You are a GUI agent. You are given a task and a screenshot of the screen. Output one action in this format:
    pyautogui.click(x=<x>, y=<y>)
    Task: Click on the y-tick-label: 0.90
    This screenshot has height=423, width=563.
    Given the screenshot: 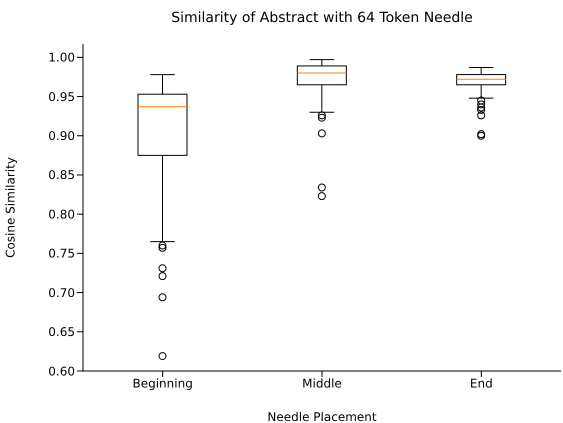 What is the action you would take?
    pyautogui.click(x=61, y=136)
    